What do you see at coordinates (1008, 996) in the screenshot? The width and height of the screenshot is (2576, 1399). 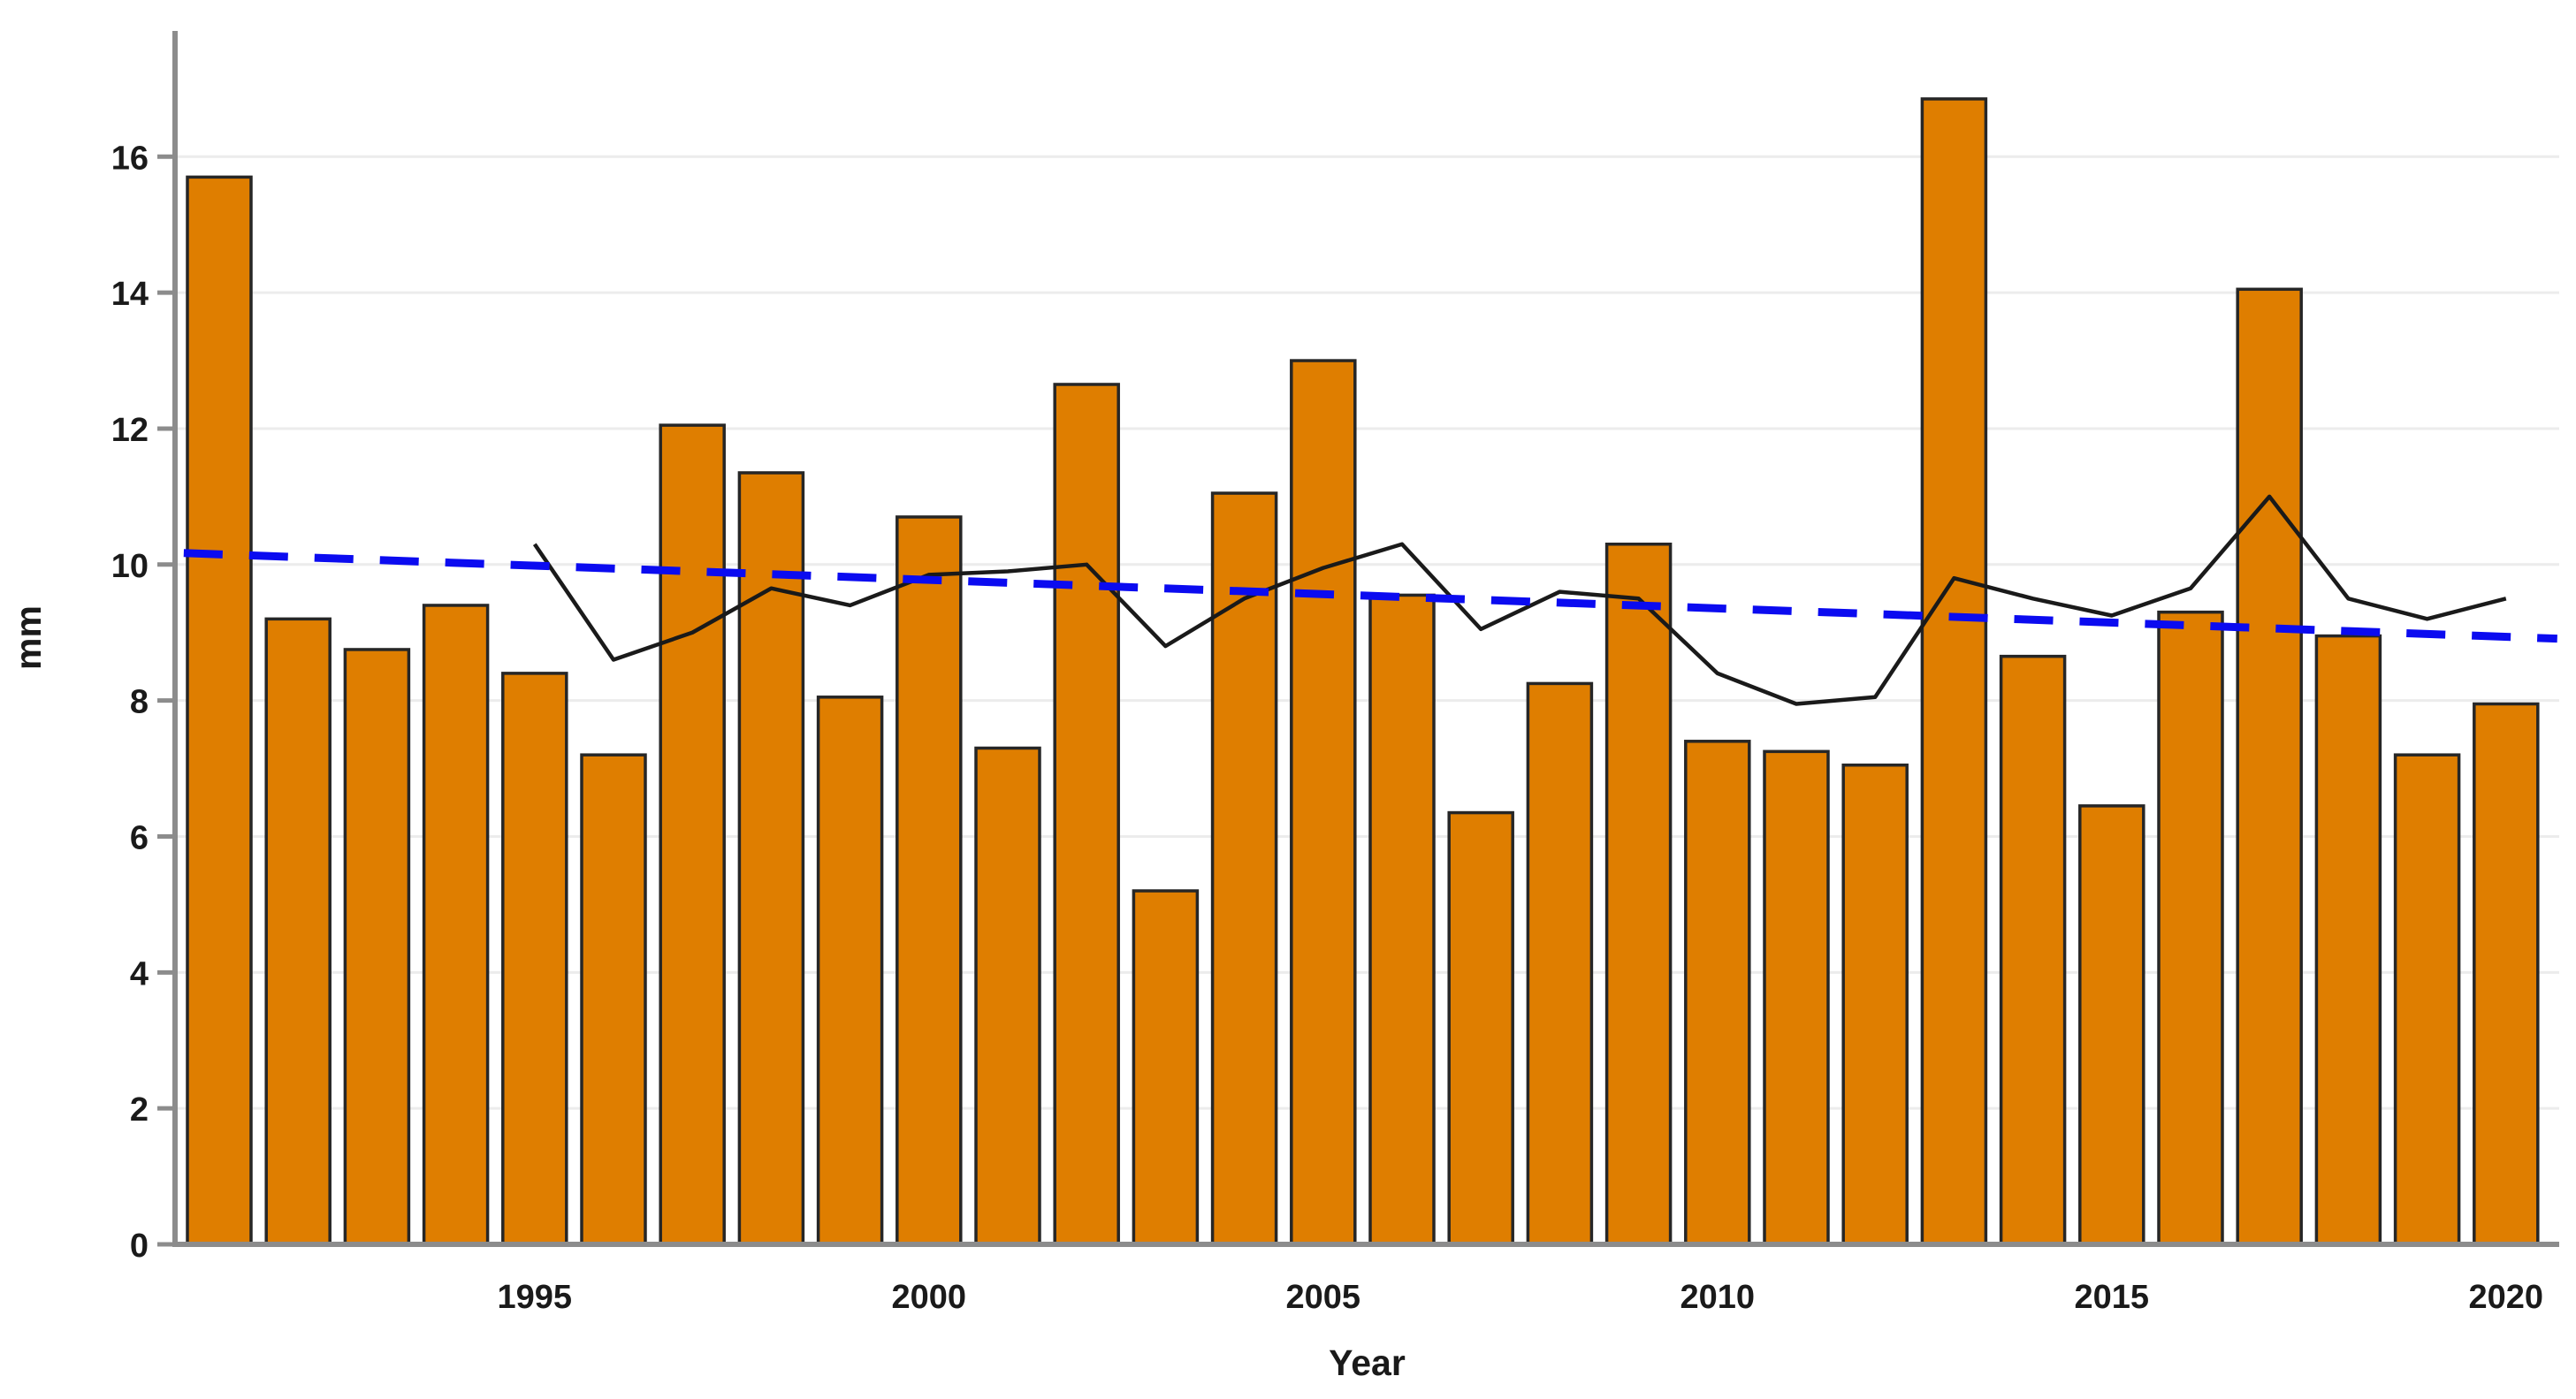 I see `bar-2001` at bounding box center [1008, 996].